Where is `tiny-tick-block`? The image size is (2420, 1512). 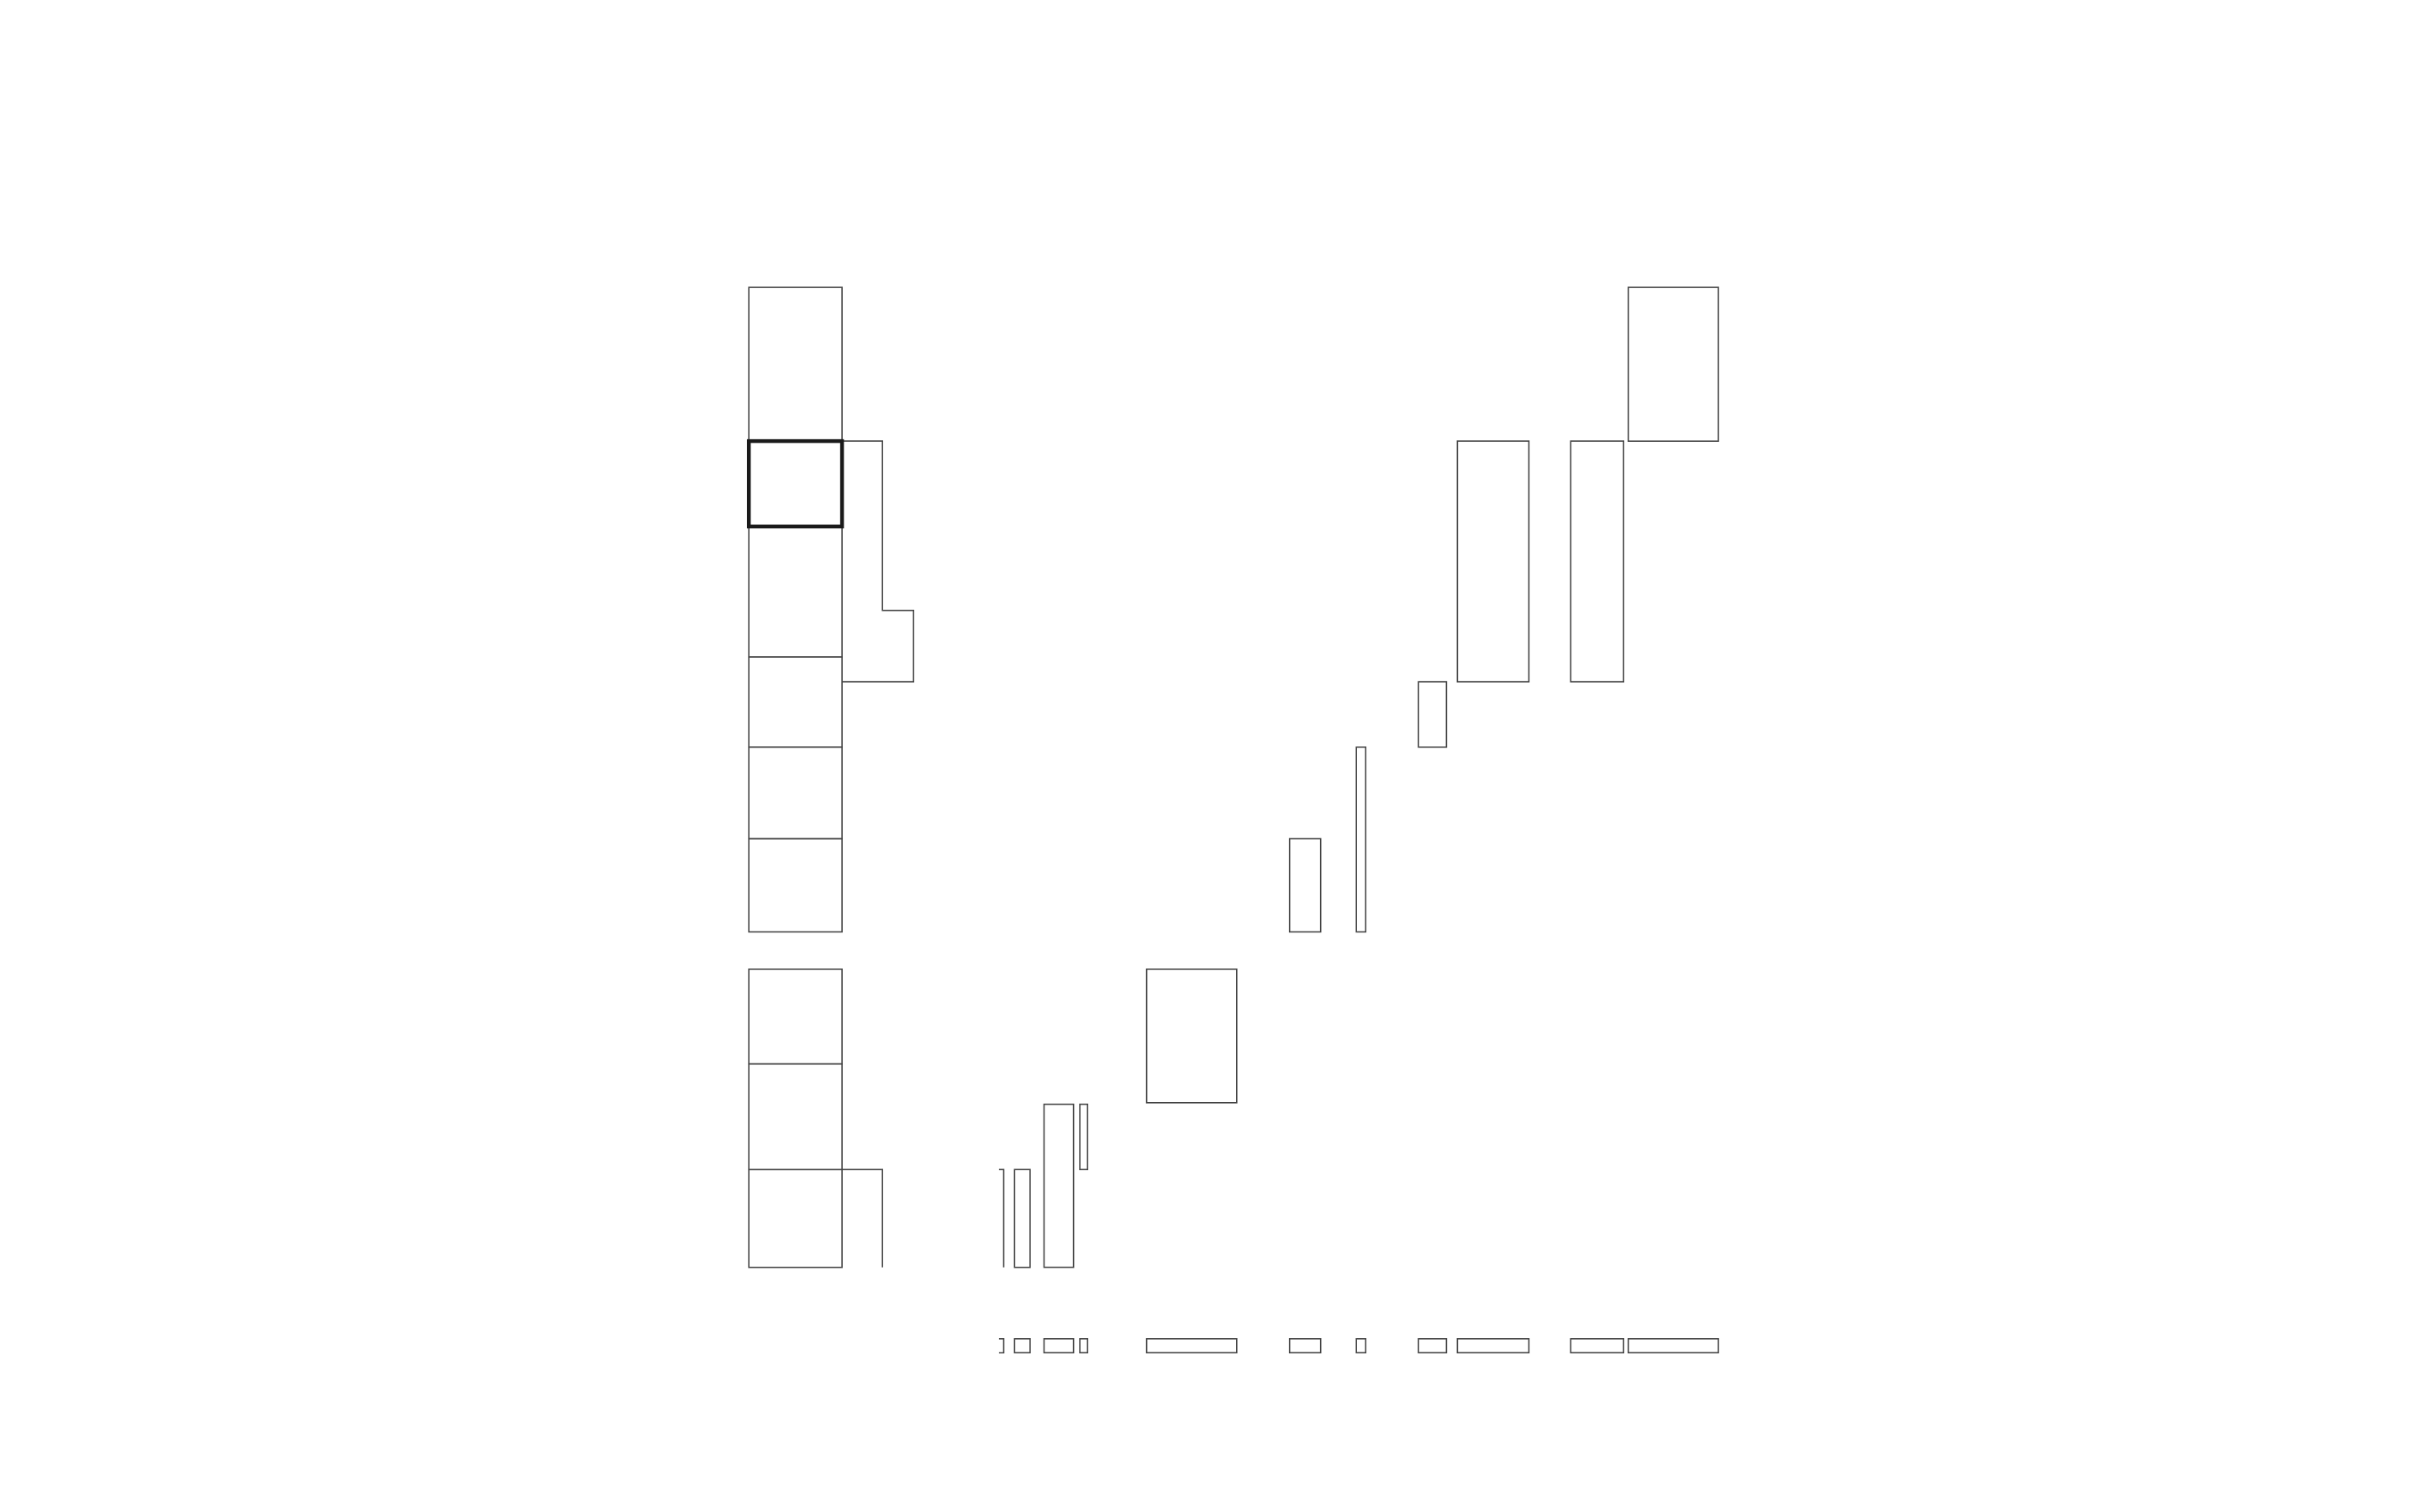 tiny-tick-block is located at coordinates (1001, 1218).